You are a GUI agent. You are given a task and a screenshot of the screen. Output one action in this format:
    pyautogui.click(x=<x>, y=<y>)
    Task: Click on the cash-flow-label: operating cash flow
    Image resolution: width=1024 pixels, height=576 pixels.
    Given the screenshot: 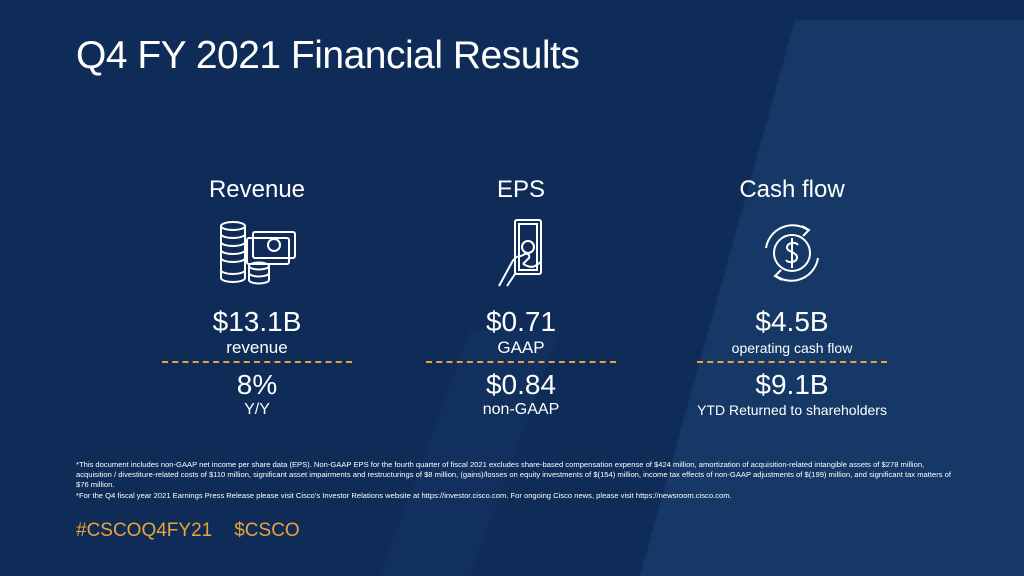 What is the action you would take?
    pyautogui.click(x=792, y=348)
    